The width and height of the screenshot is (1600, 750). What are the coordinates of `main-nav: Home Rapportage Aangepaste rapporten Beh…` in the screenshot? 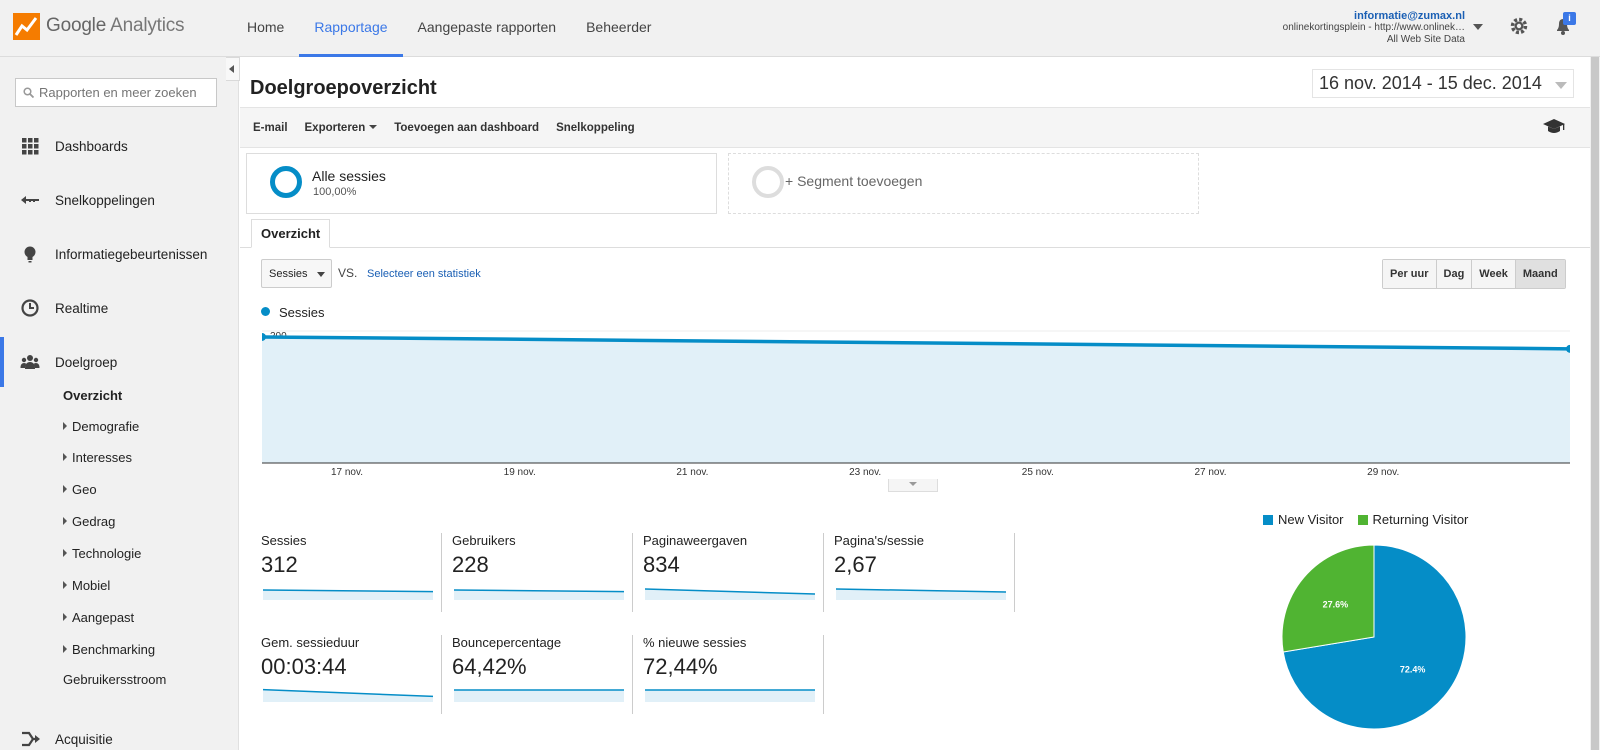 It's located at (449, 28).